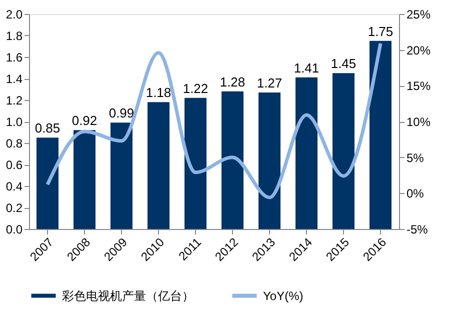 The width and height of the screenshot is (467, 320). What do you see at coordinates (381, 31) in the screenshot?
I see `data-label: 1.75` at bounding box center [381, 31].